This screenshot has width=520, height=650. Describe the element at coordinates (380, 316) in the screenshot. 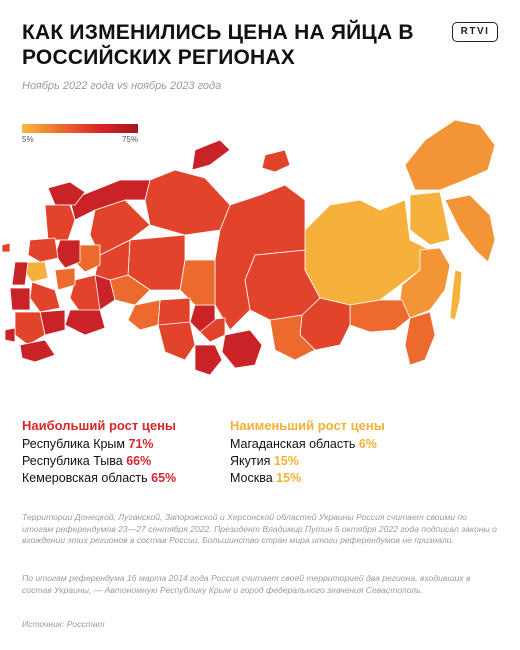

I see `region-amur` at that location.